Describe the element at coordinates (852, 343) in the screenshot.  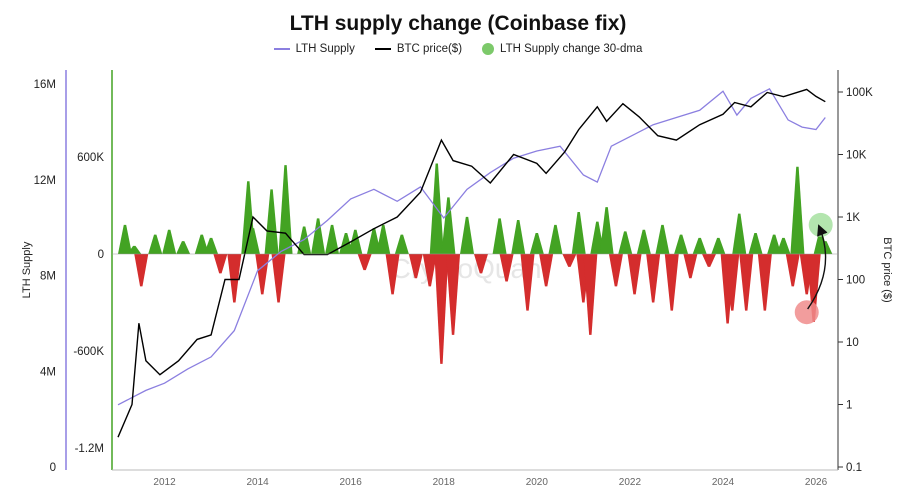
I see `right-tick-label: 10` at that location.